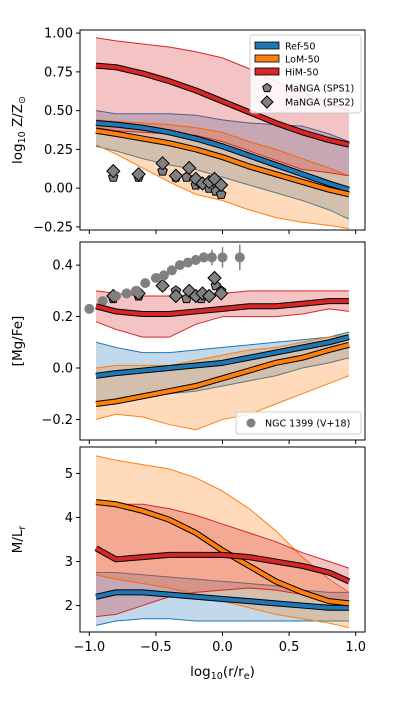  Describe the element at coordinates (302, 73) in the screenshot. I see `legend-label: HiM-50` at that location.